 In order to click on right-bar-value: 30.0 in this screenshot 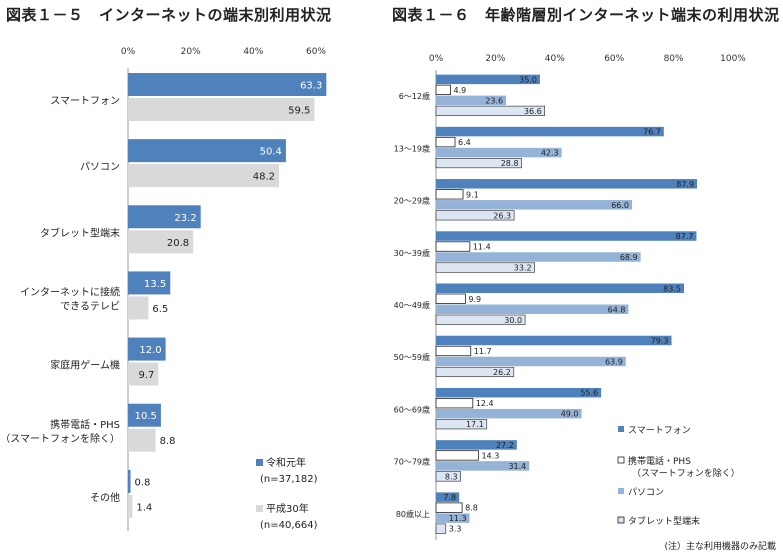, I will do `click(513, 320)`.